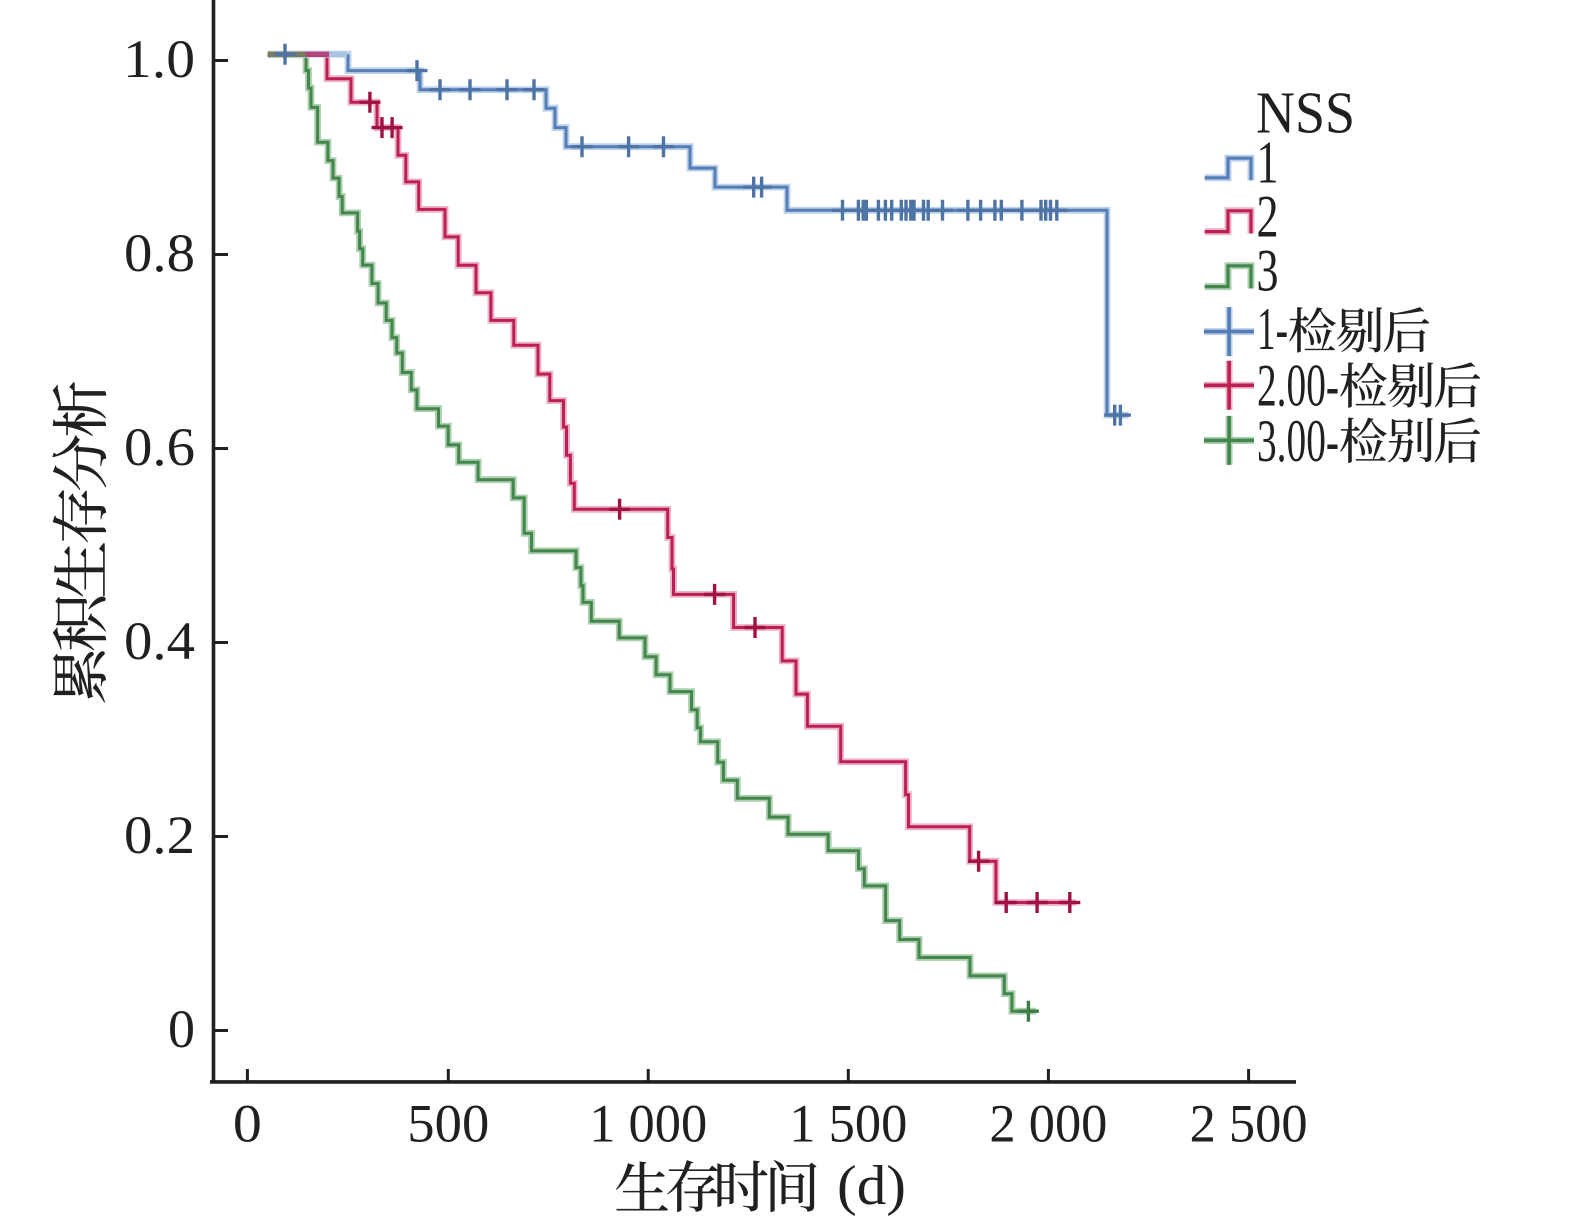 This screenshot has height=1221, width=1575. I want to click on svg-text: 3.00-, so click(1298, 441).